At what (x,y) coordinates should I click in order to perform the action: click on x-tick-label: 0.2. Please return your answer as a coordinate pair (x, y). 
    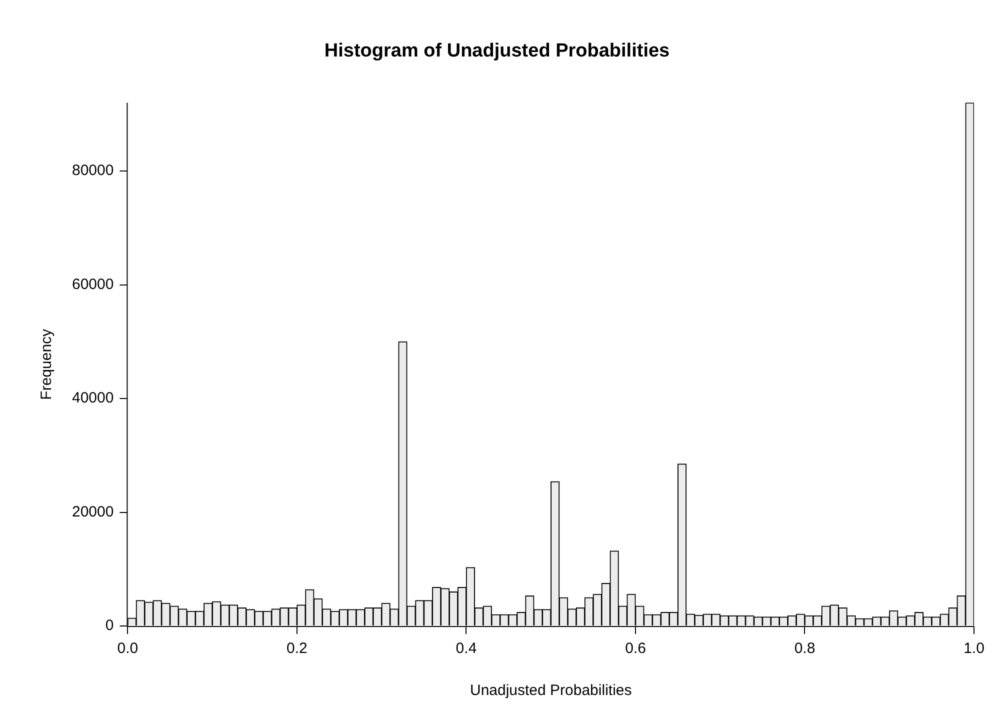
    Looking at the image, I should click on (297, 649).